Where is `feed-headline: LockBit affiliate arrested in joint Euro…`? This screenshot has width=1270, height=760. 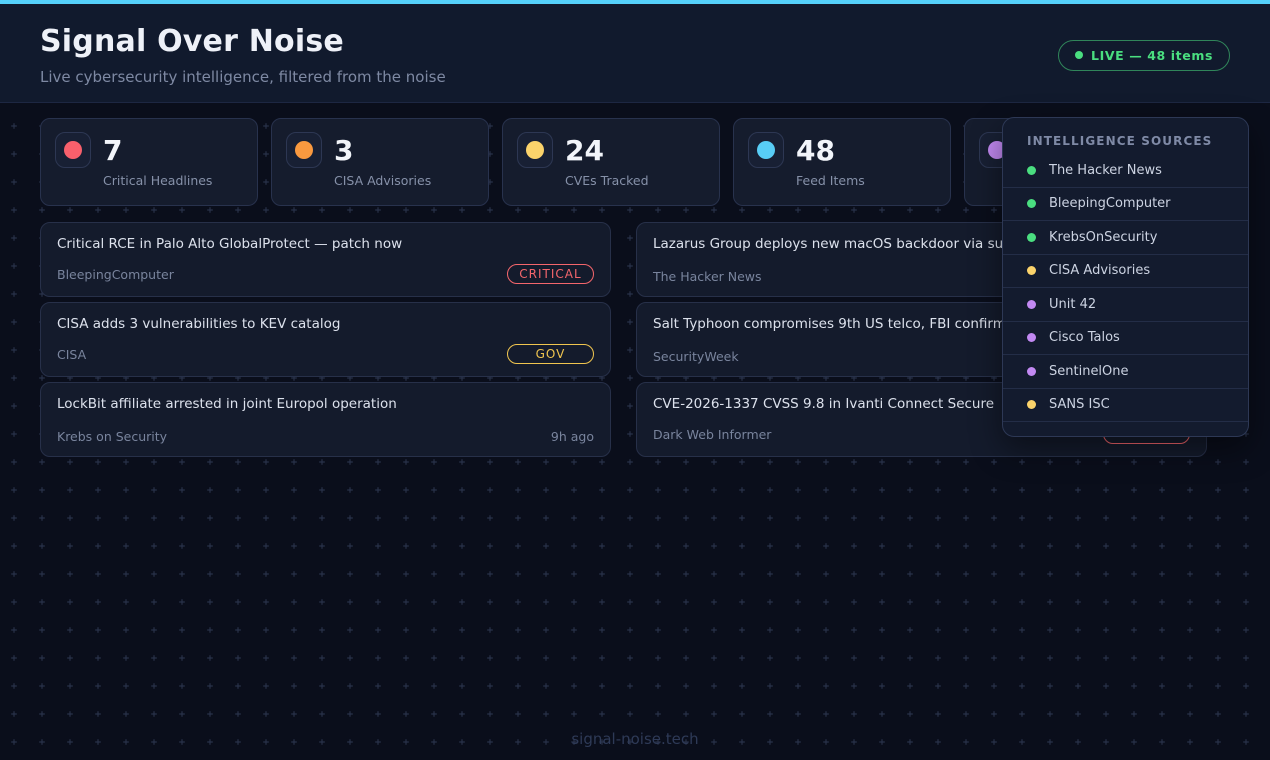 feed-headline: LockBit affiliate arrested in joint Euro… is located at coordinates (227, 404).